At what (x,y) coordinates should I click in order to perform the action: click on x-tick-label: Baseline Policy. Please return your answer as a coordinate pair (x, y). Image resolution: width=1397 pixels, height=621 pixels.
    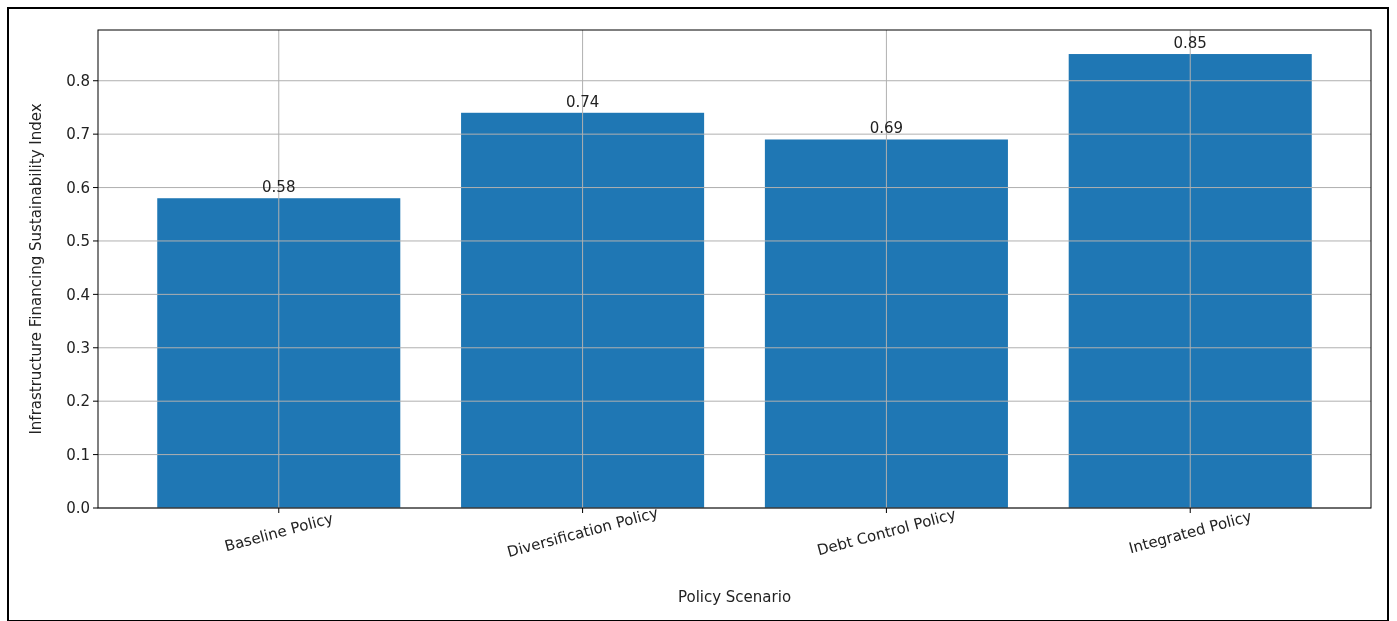
    Looking at the image, I should click on (279, 532).